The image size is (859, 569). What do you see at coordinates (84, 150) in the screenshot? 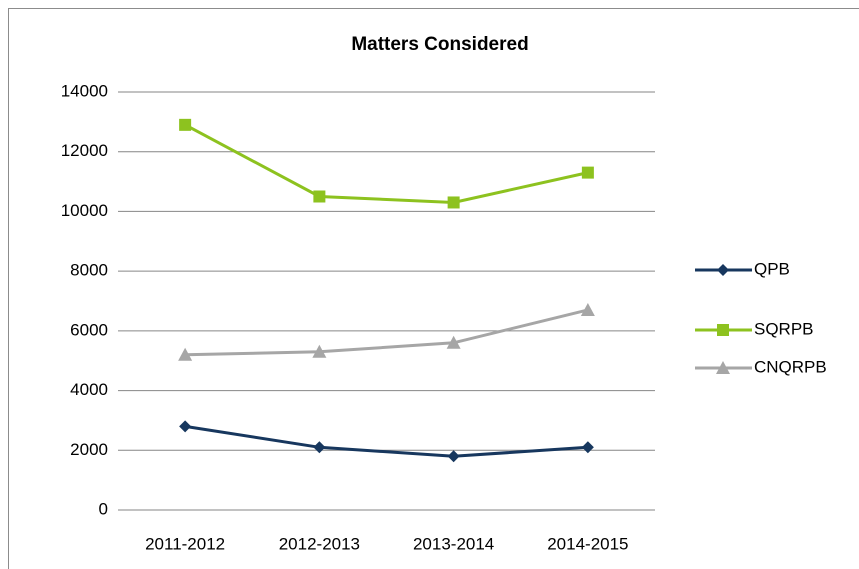
I see `y-tick-label: 12000` at bounding box center [84, 150].